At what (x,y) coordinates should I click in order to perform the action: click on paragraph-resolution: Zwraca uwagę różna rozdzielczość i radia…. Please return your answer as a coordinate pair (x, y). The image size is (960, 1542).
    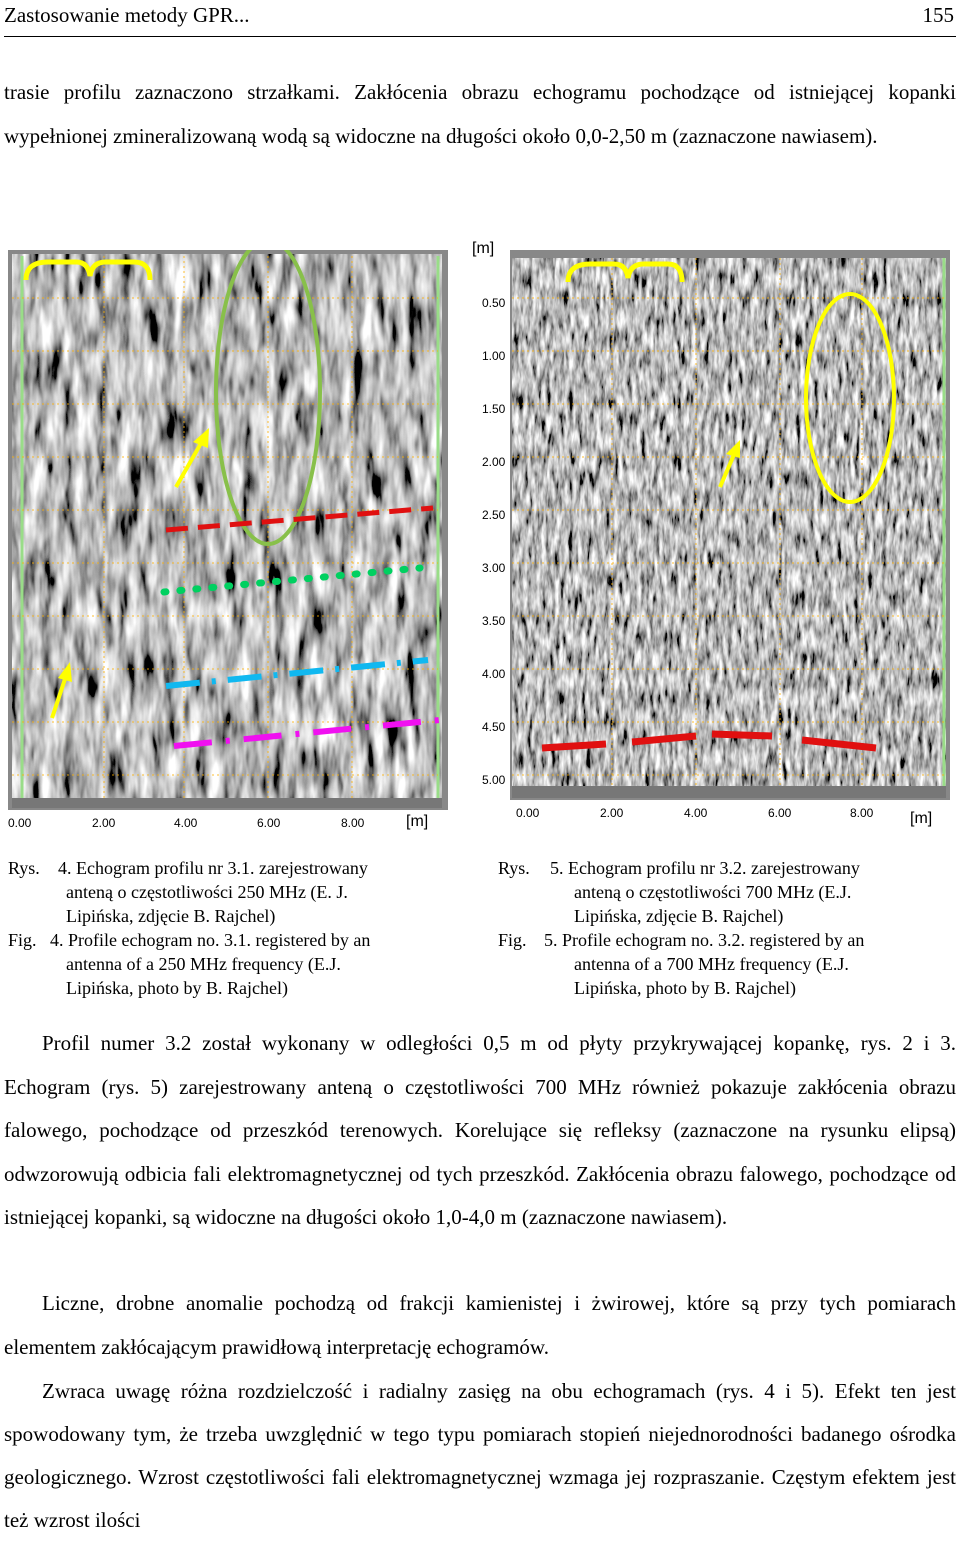
    Looking at the image, I should click on (480, 1455).